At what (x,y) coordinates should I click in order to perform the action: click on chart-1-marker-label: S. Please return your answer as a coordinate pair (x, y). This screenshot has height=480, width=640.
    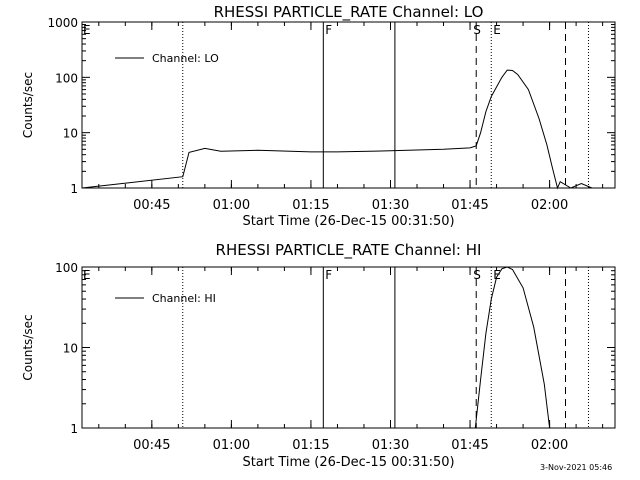
    Looking at the image, I should click on (477, 275).